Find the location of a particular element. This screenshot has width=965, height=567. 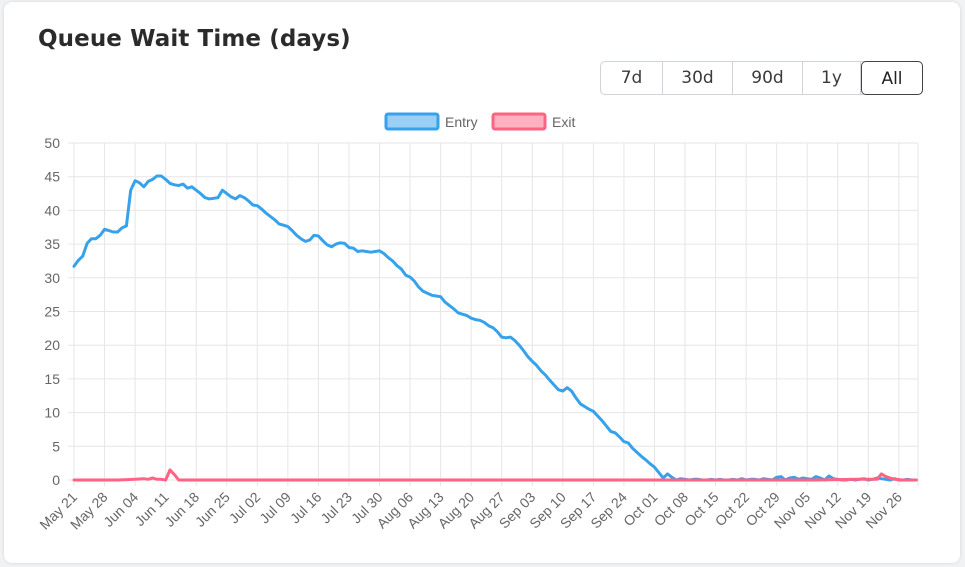

y-tick-label: 15 is located at coordinates (52, 379).